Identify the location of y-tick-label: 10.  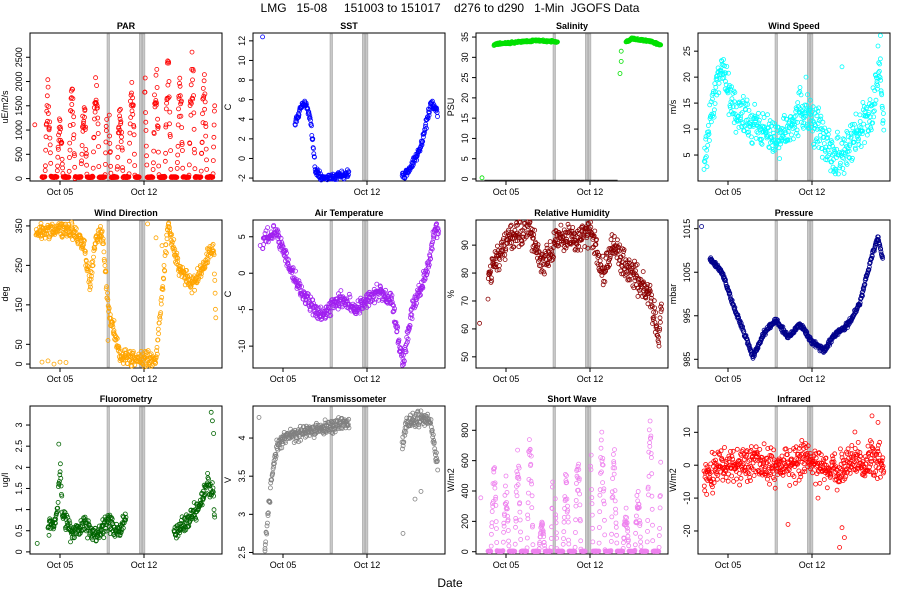
(242, 60).